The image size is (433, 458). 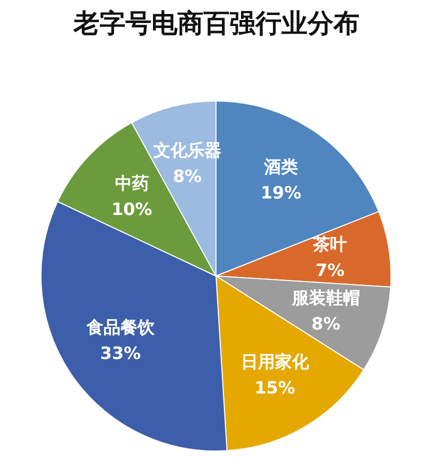 I want to click on slice-label: 酒类, so click(x=280, y=167).